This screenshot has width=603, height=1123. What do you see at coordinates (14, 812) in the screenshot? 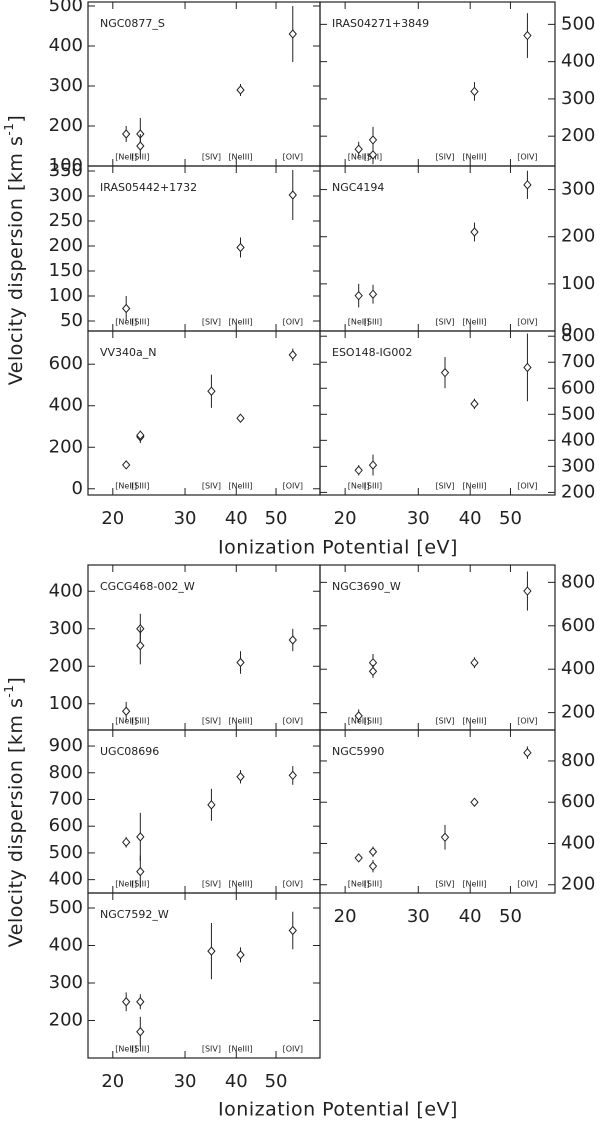
I see `y-axis-title: Velocity dispersion [km s-1]` at bounding box center [14, 812].